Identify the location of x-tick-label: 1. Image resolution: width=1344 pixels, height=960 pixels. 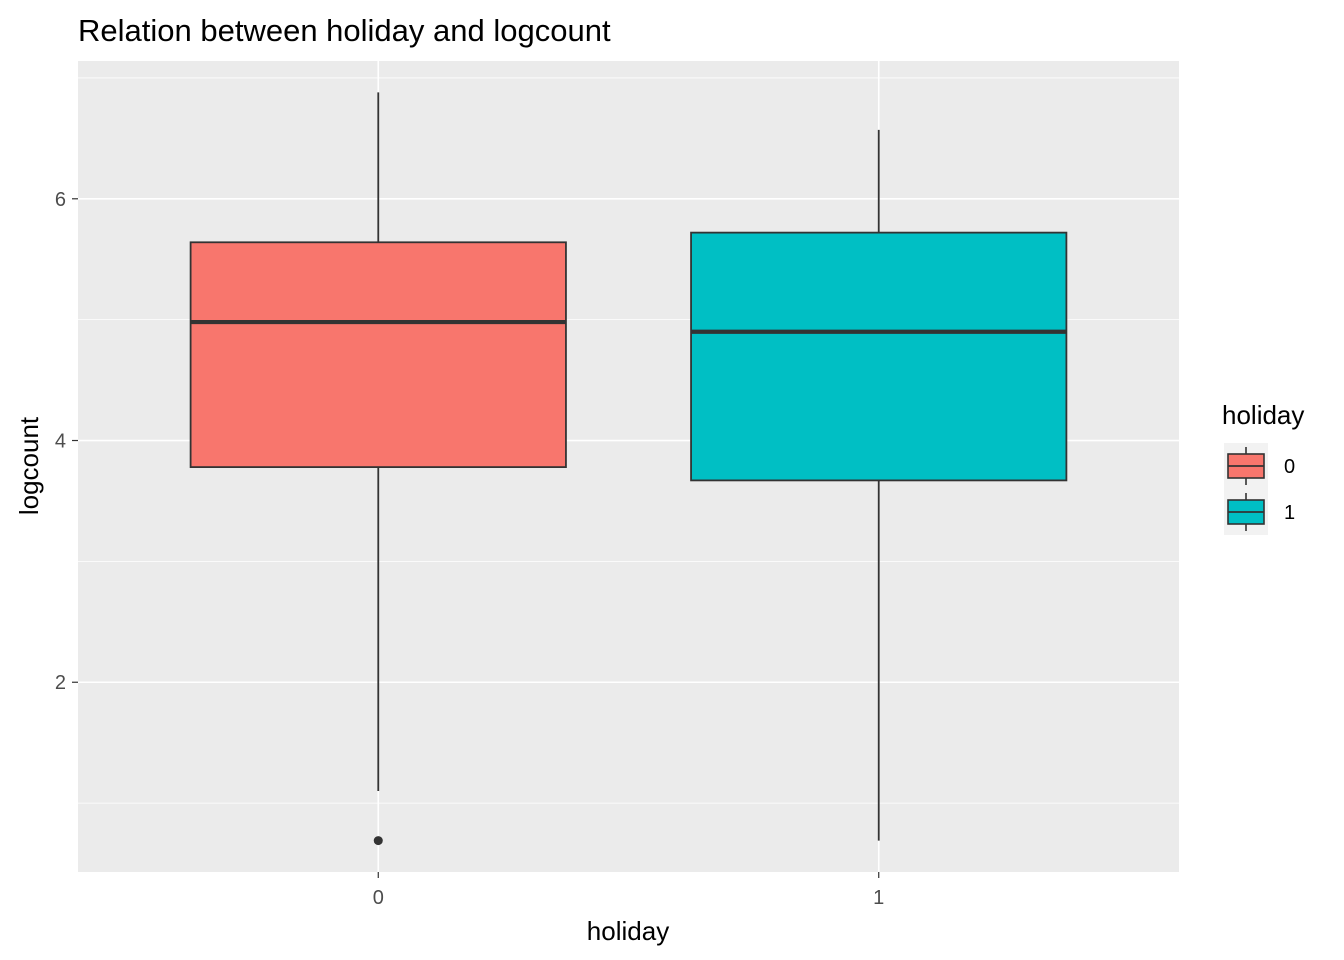
(878, 898).